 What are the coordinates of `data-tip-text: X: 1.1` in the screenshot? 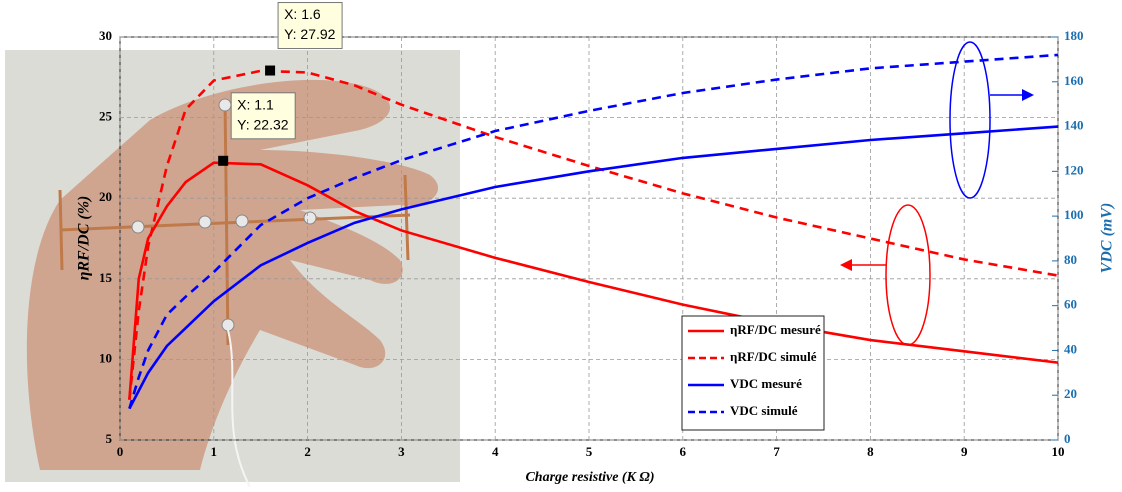 It's located at (255, 105).